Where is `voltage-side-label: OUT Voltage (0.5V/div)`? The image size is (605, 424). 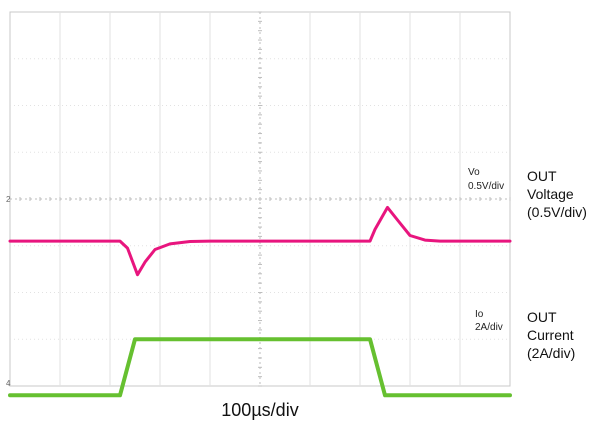 voltage-side-label: OUT Voltage (0.5V/div) is located at coordinates (557, 194).